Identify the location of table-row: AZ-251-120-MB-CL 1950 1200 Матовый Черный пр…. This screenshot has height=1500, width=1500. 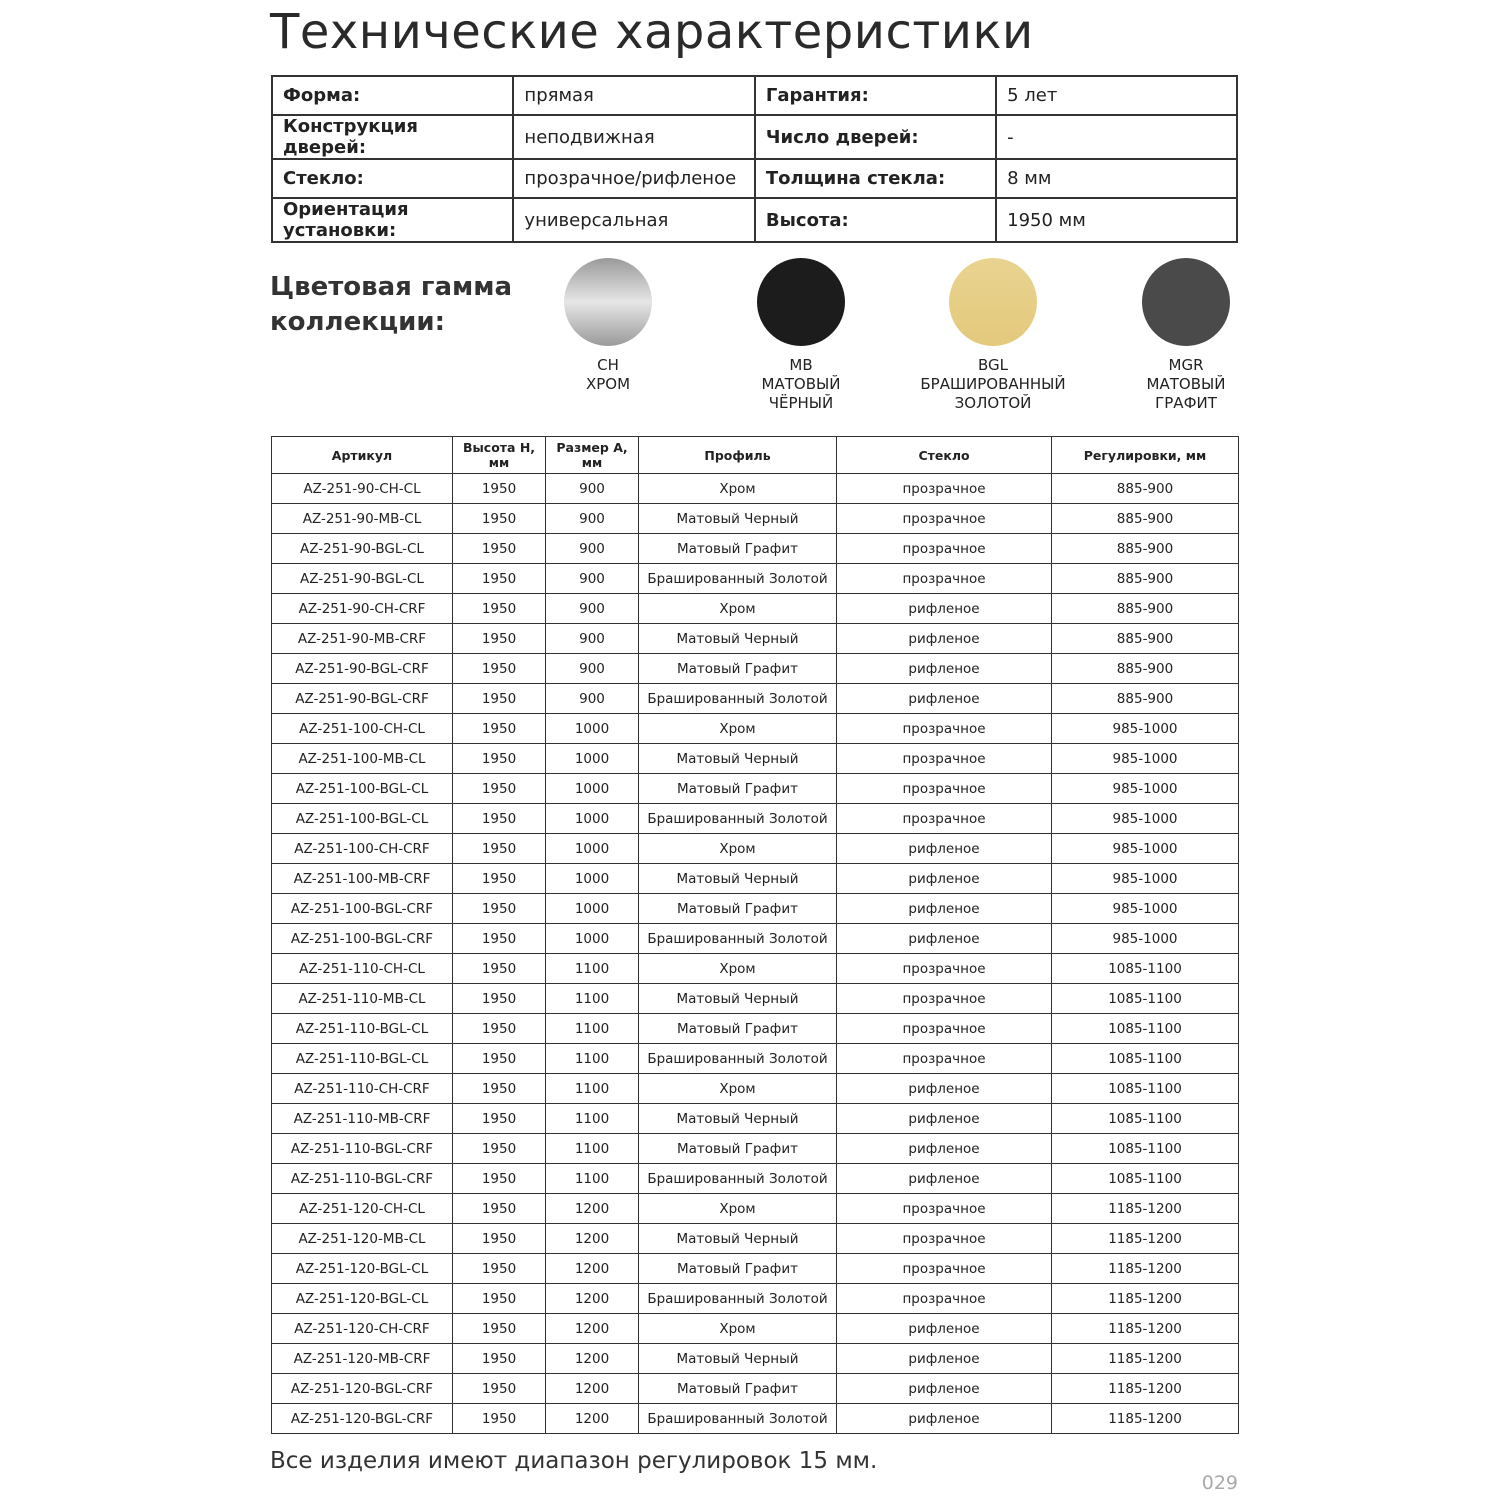
(755, 1238).